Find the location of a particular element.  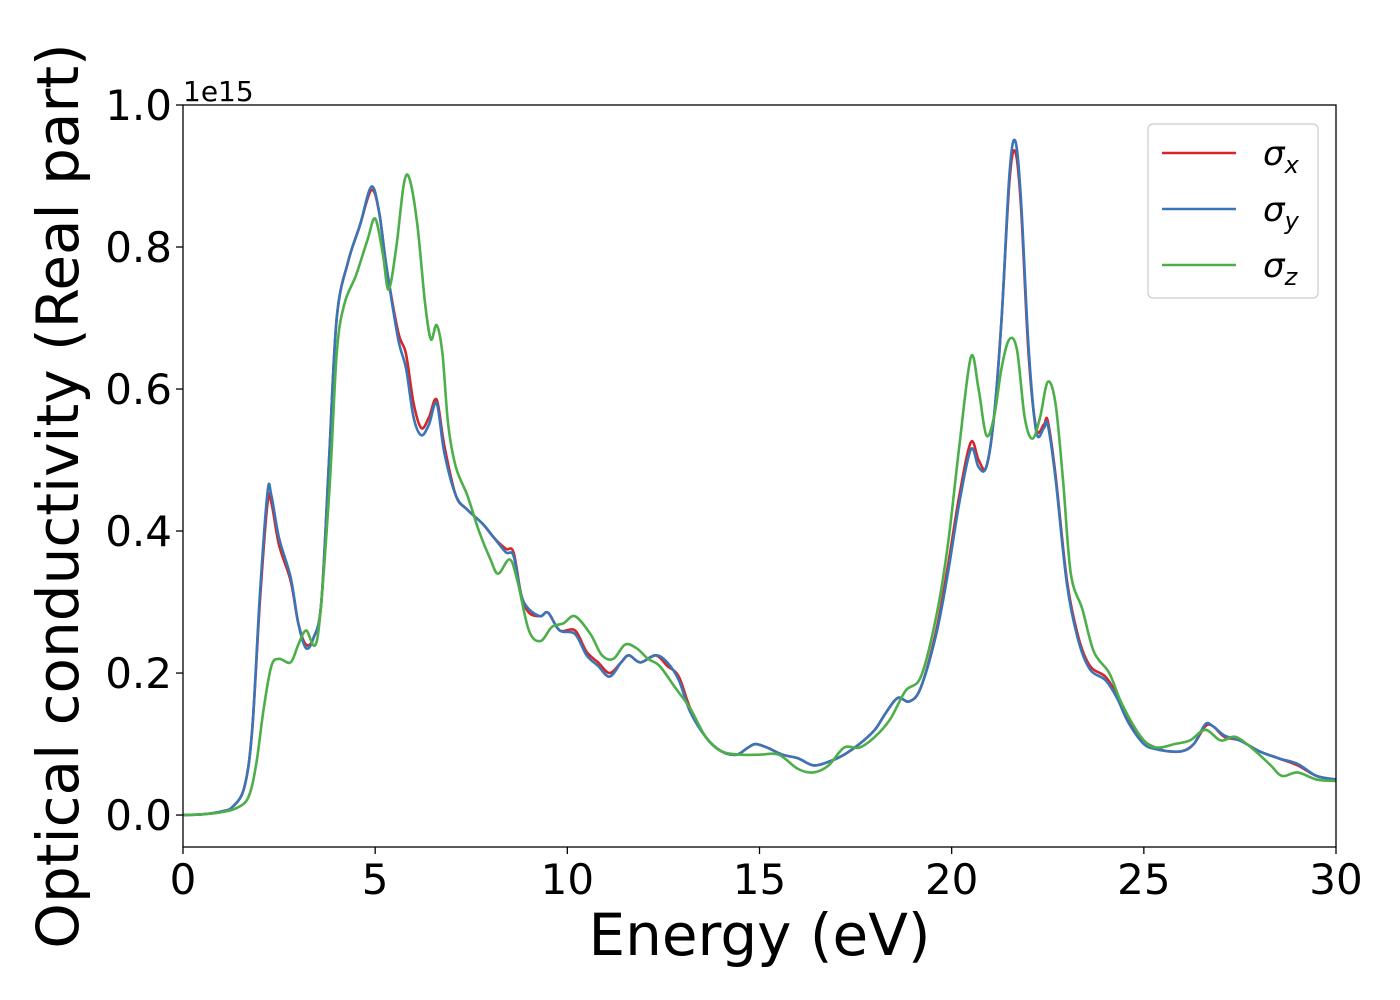

y-tick-label: 0.8 is located at coordinates (138, 247).